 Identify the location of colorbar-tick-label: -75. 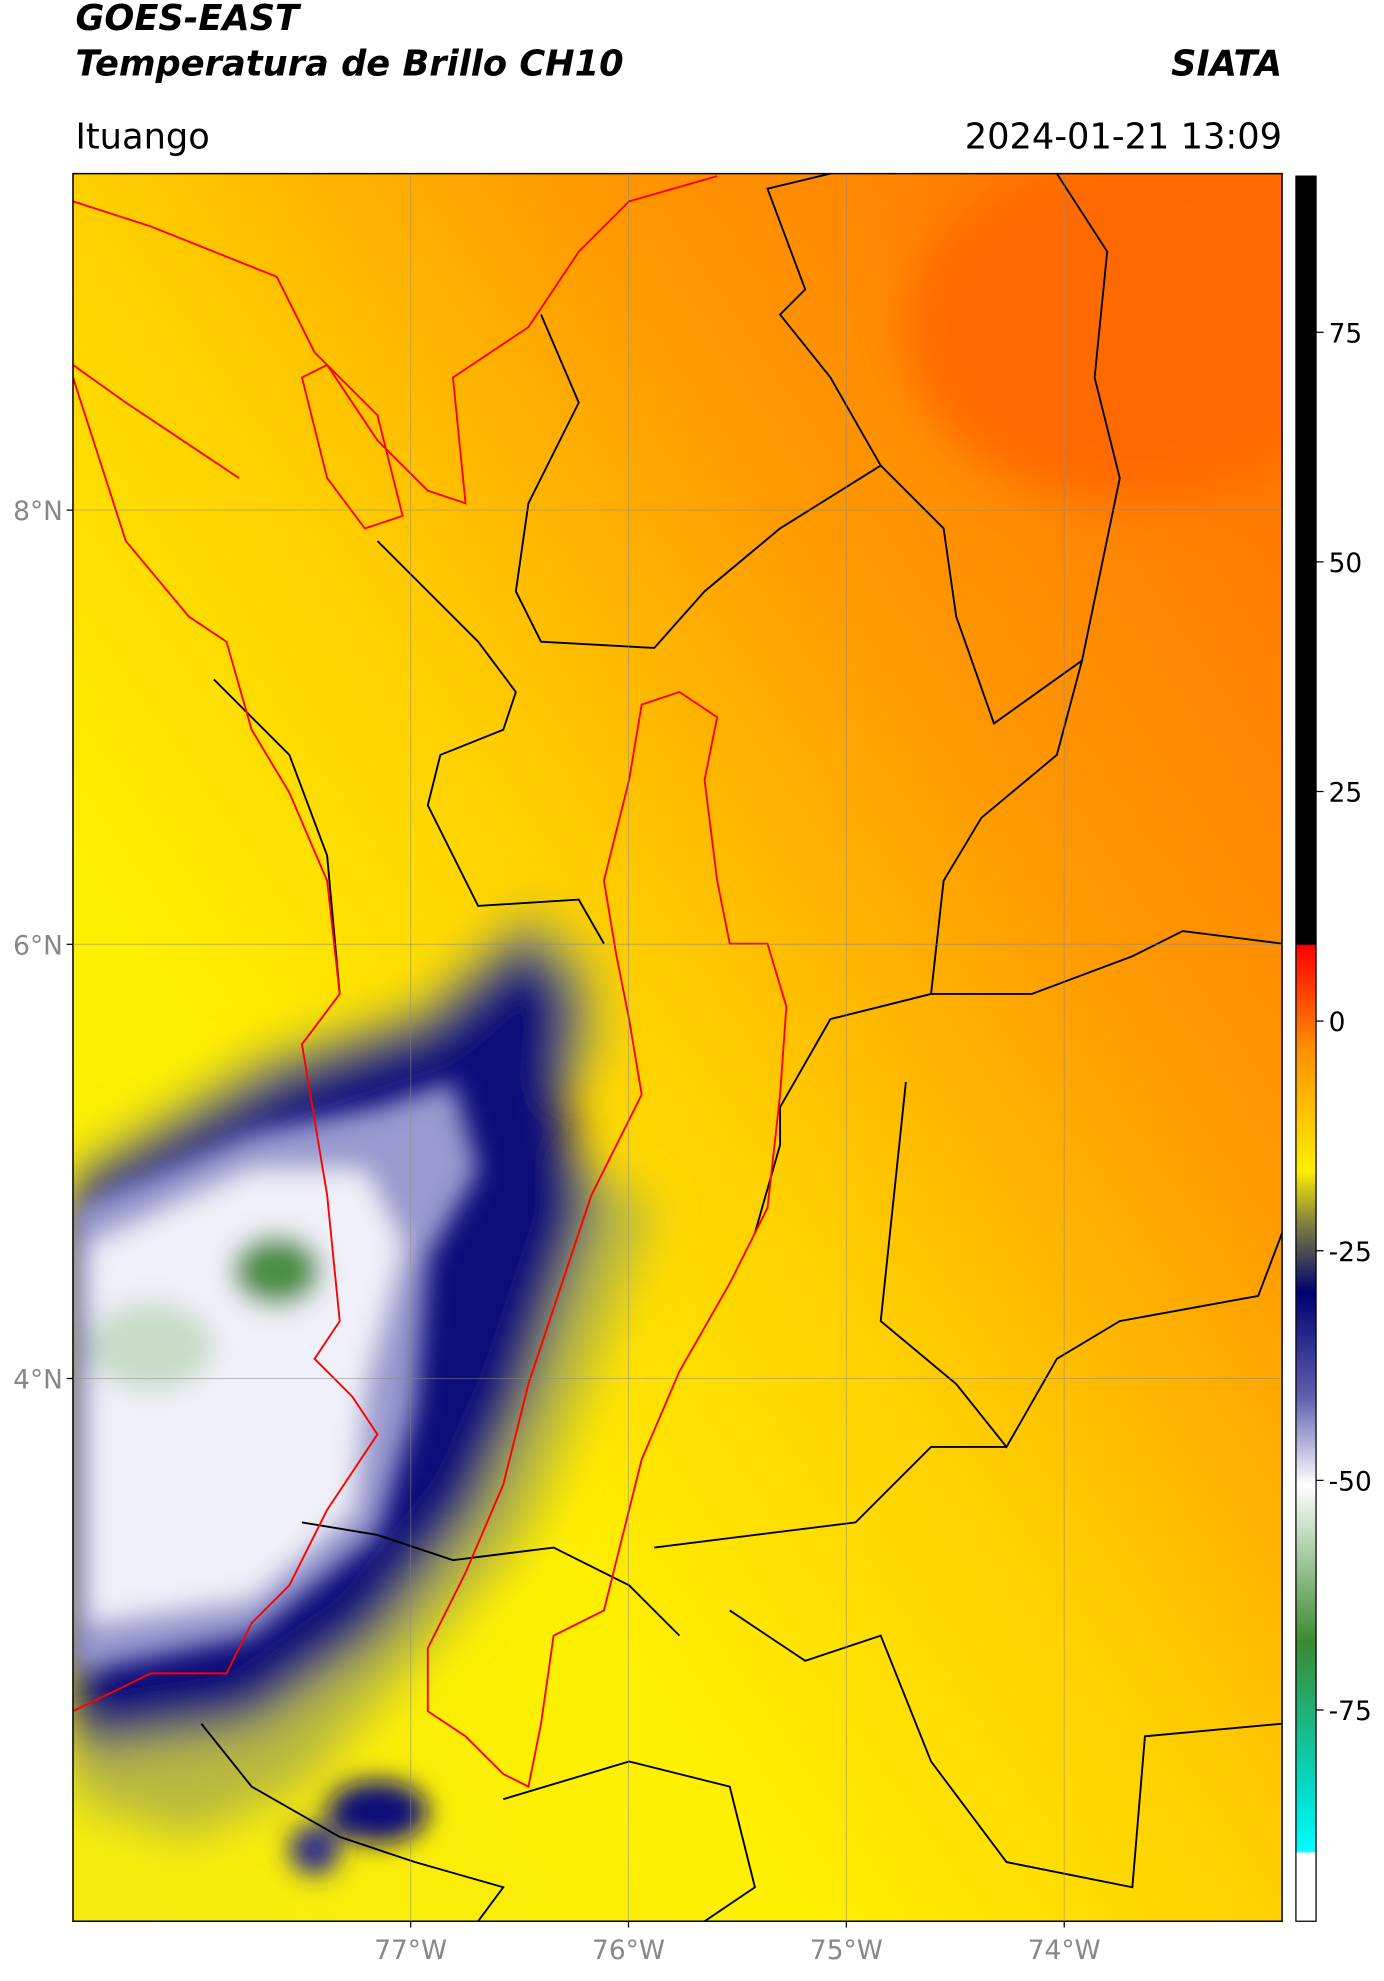
(1350, 1711).